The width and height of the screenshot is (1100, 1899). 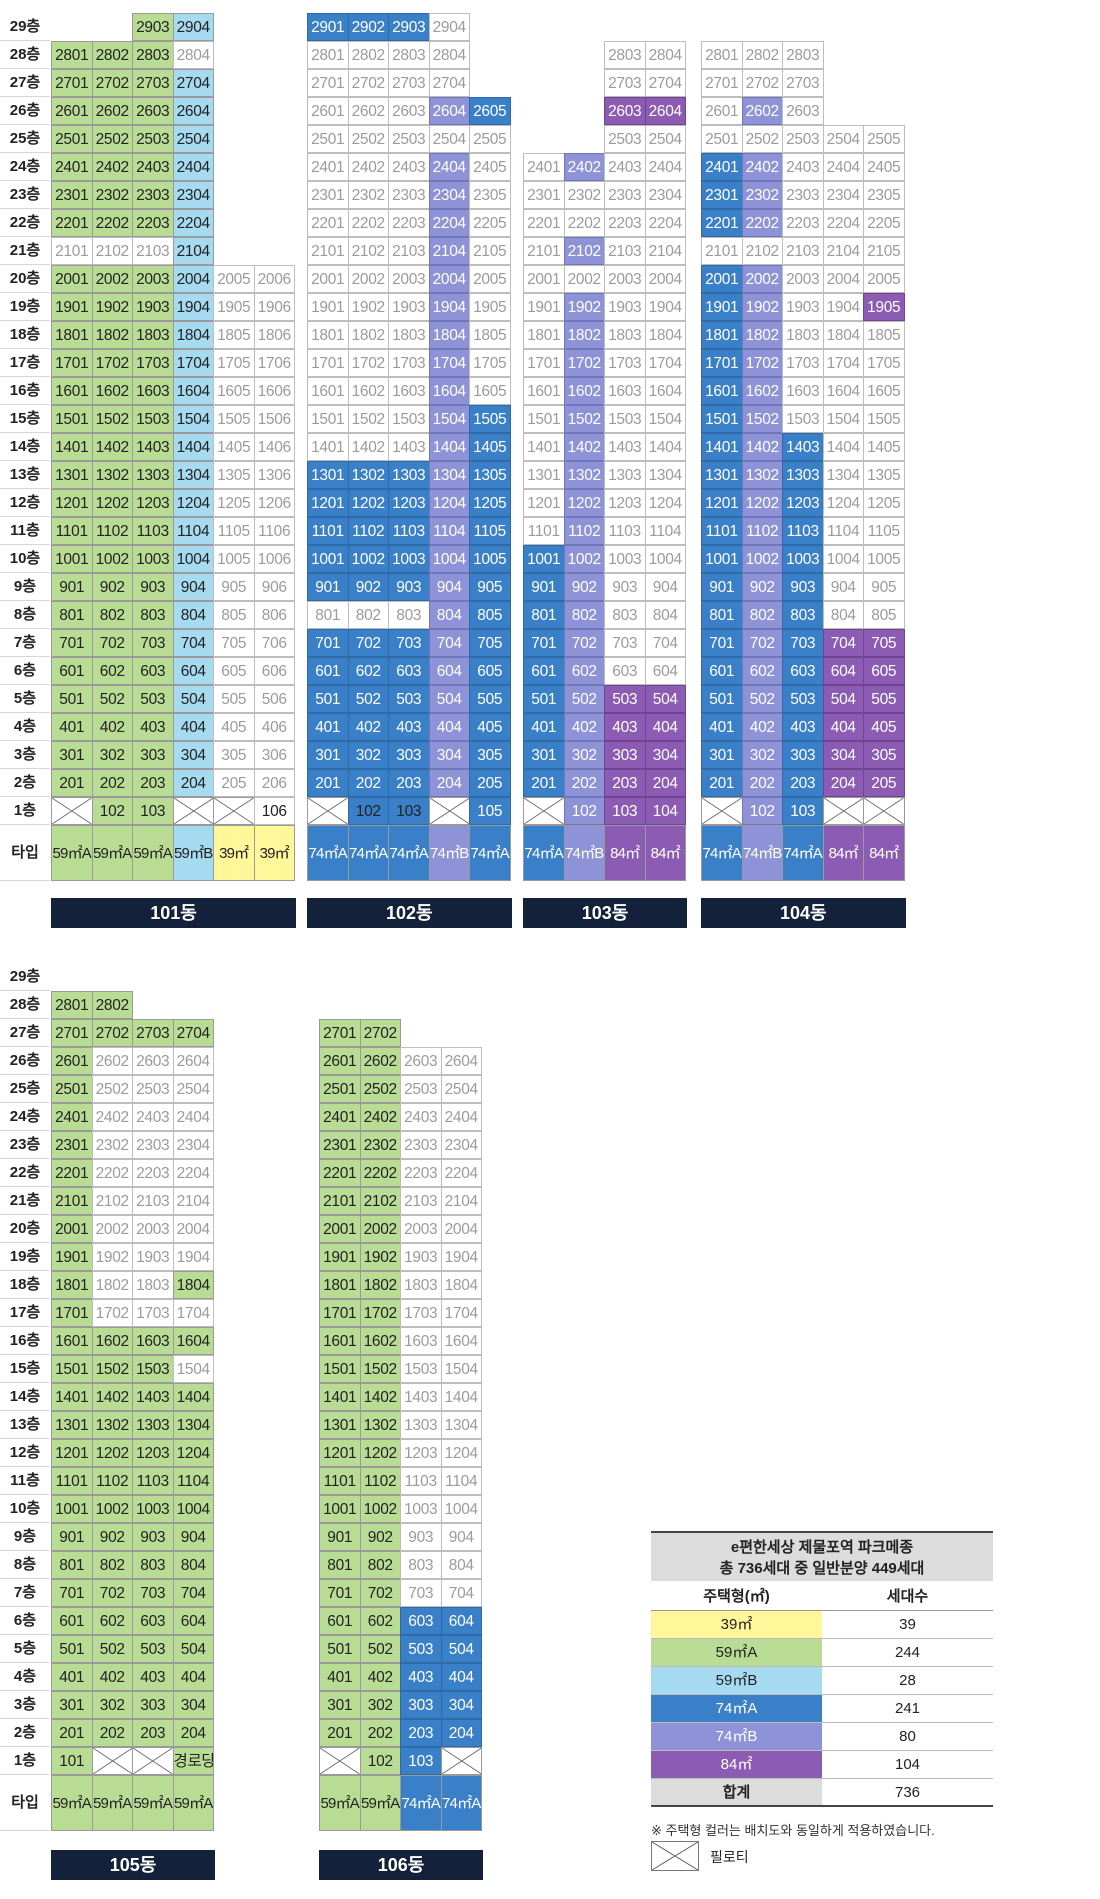 What do you see at coordinates (762, 363) in the screenshot?
I see `unit-cell: 1702` at bounding box center [762, 363].